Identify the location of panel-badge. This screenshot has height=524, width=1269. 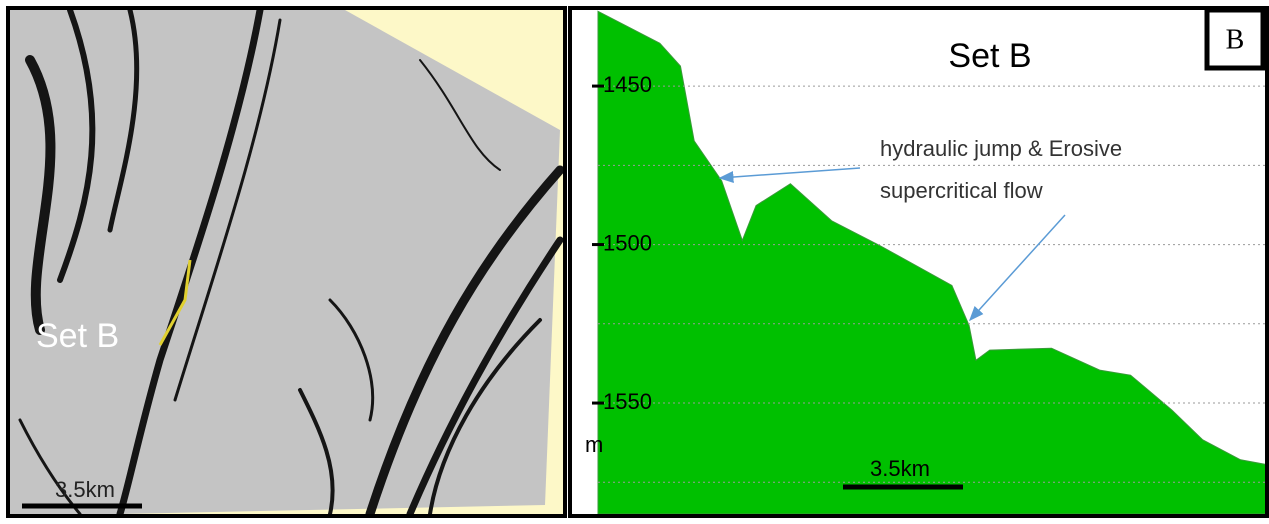
(1235, 39).